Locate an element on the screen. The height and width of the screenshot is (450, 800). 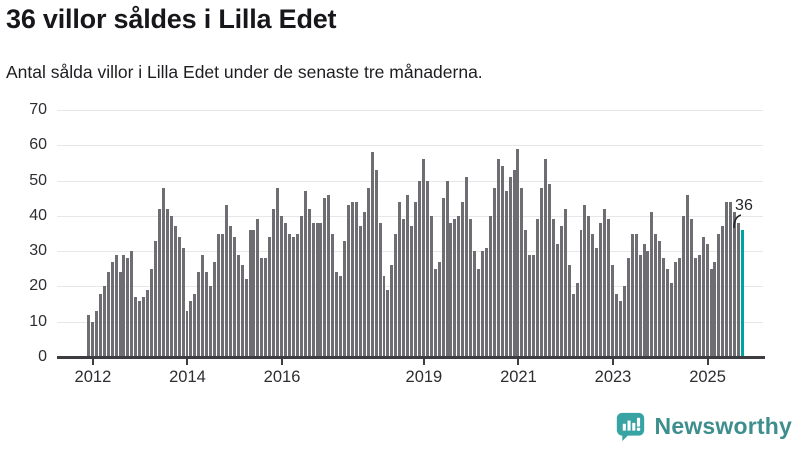
y-tick-label-30: 30 is located at coordinates (38, 251).